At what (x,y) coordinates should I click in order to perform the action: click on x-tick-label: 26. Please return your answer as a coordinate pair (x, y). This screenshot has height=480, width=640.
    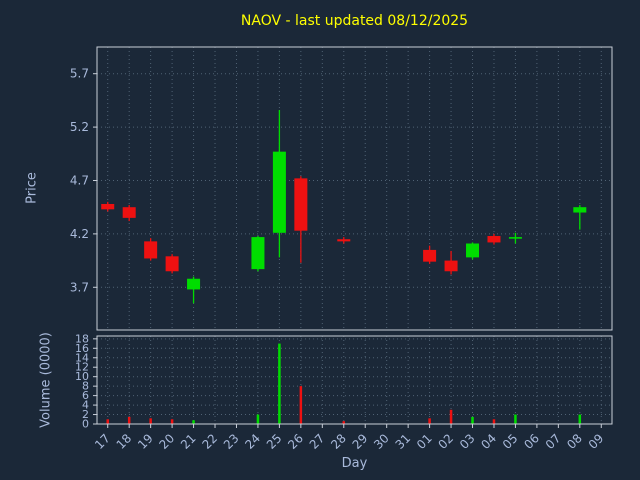
    Looking at the image, I should click on (295, 441).